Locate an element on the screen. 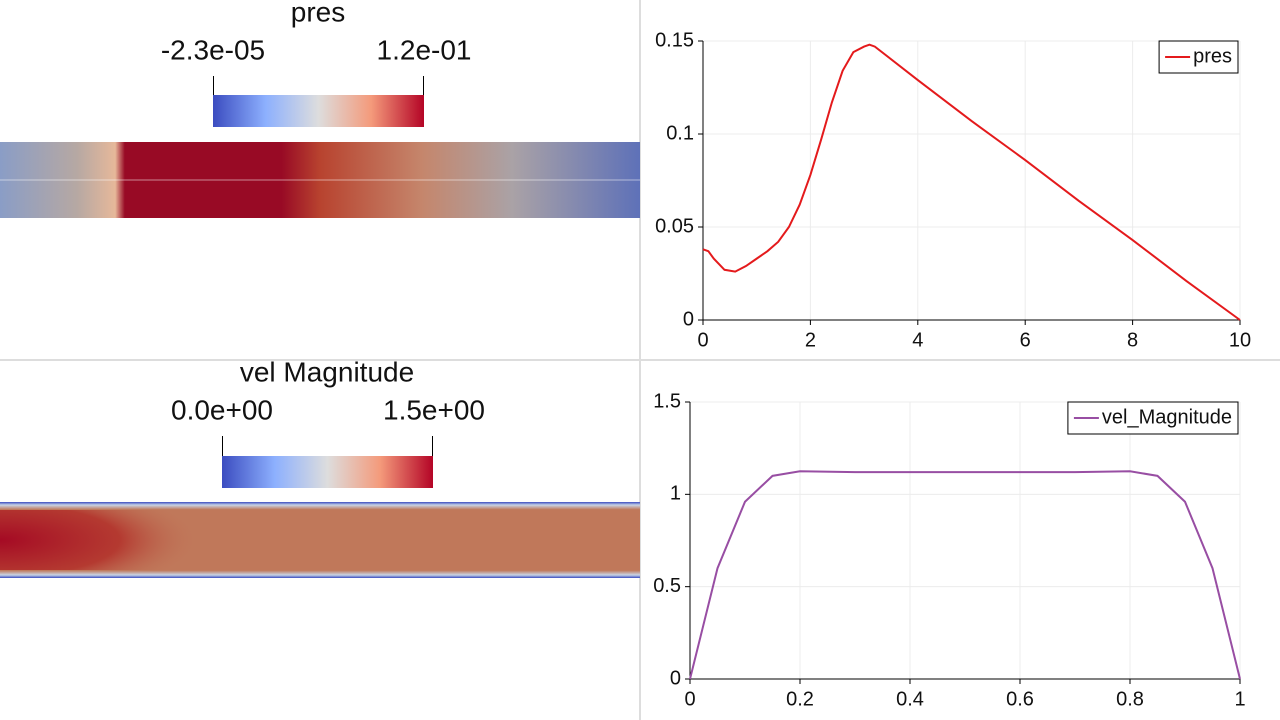  y-tick-label: 1.5 is located at coordinates (667, 401).